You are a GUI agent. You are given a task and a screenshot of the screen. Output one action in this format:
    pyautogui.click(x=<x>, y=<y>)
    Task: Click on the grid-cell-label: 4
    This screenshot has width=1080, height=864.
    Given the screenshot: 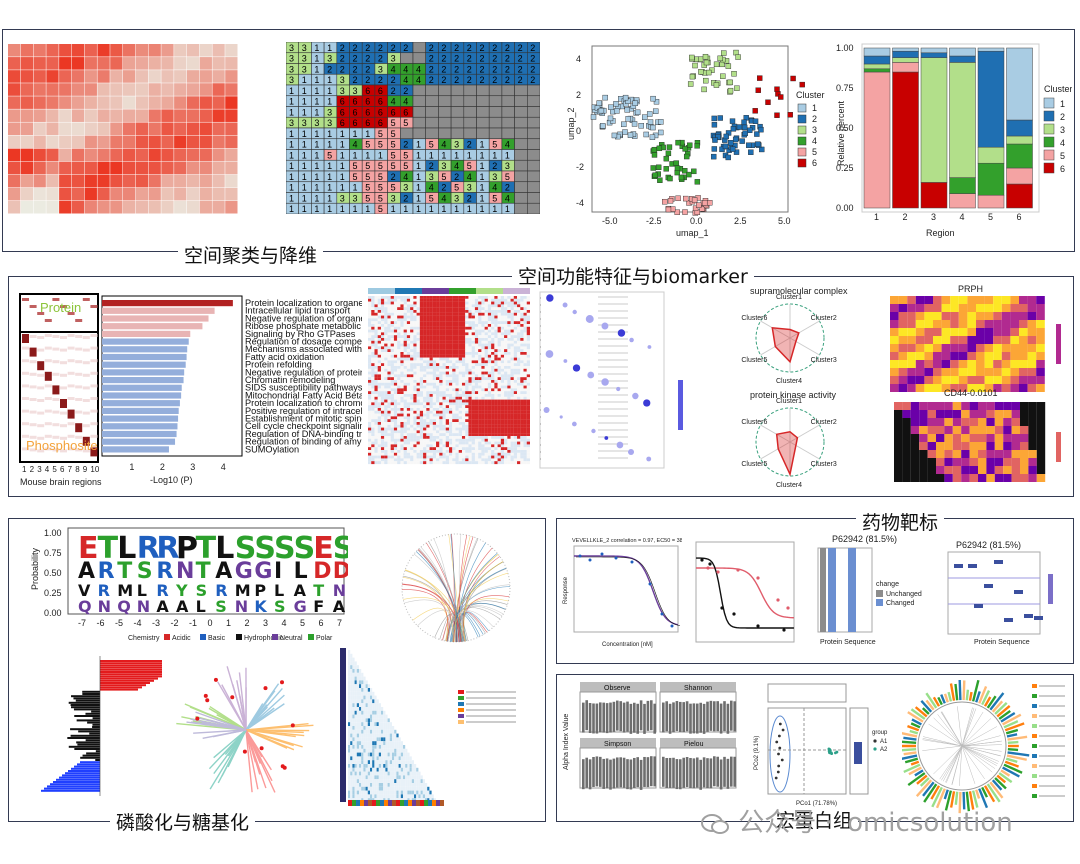 What is the action you would take?
    pyautogui.click(x=507, y=145)
    